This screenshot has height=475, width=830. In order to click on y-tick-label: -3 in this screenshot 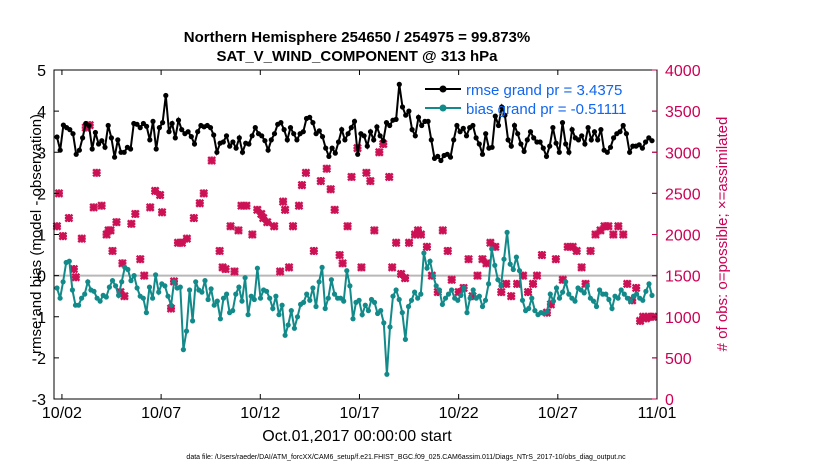, I will do `click(39, 400)`.